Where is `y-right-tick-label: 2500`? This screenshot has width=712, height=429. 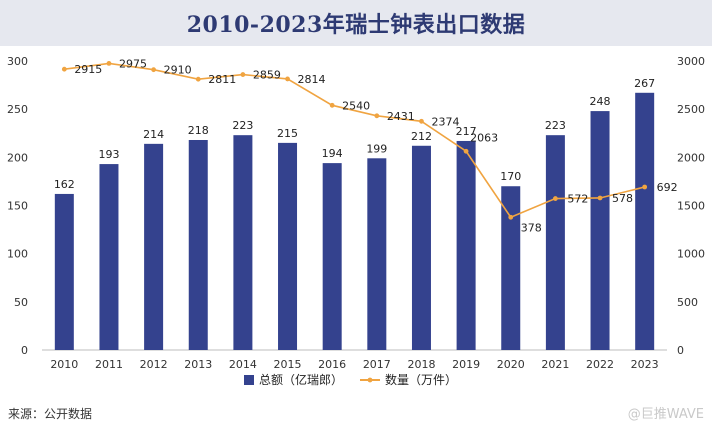 y-right-tick-label: 2500 is located at coordinates (691, 109).